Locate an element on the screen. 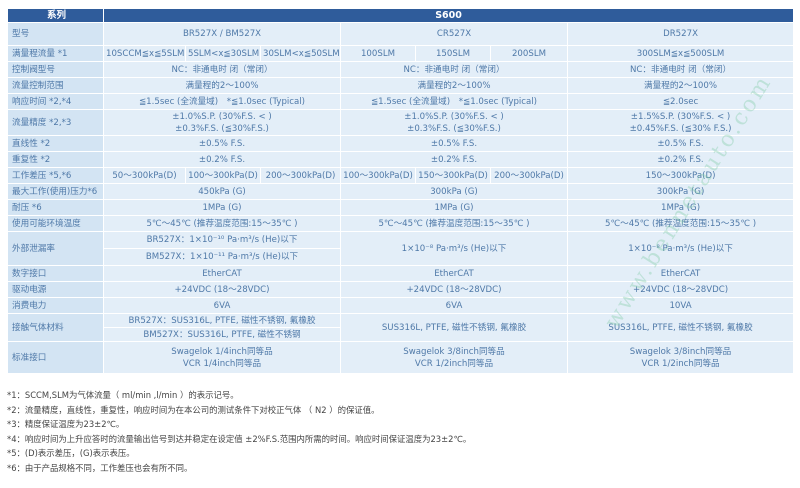 This screenshot has width=800, height=488. table-row: 重复性 *2 ±0.2% F.S. ±0.2% F.S. ±0.2% F.S. is located at coordinates (401, 159).